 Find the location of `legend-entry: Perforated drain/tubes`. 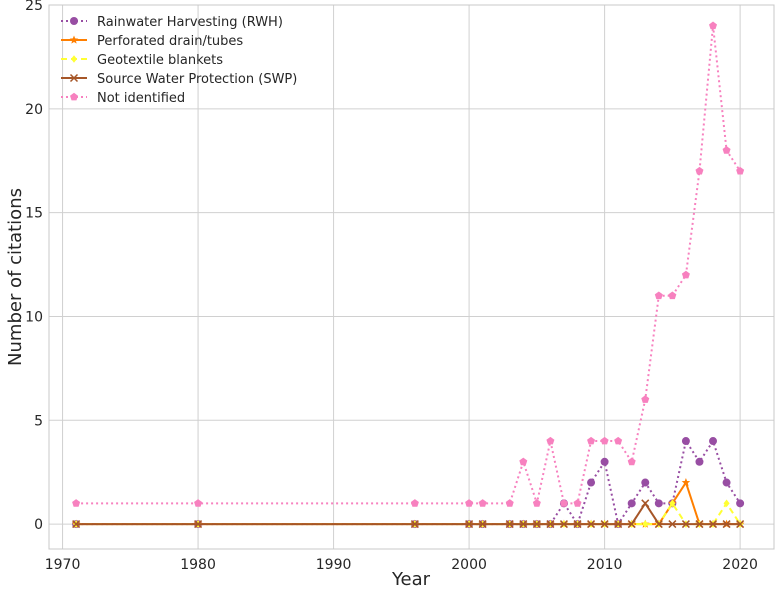

legend-entry: Perforated drain/tubes is located at coordinates (152, 41).